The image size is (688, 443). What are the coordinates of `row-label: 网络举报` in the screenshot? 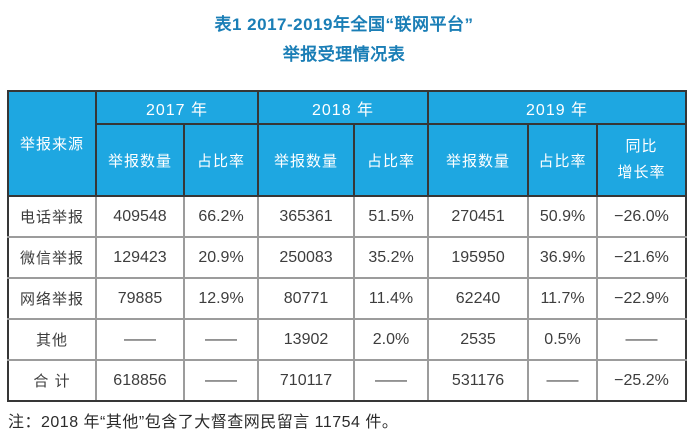 It's located at (52, 298).